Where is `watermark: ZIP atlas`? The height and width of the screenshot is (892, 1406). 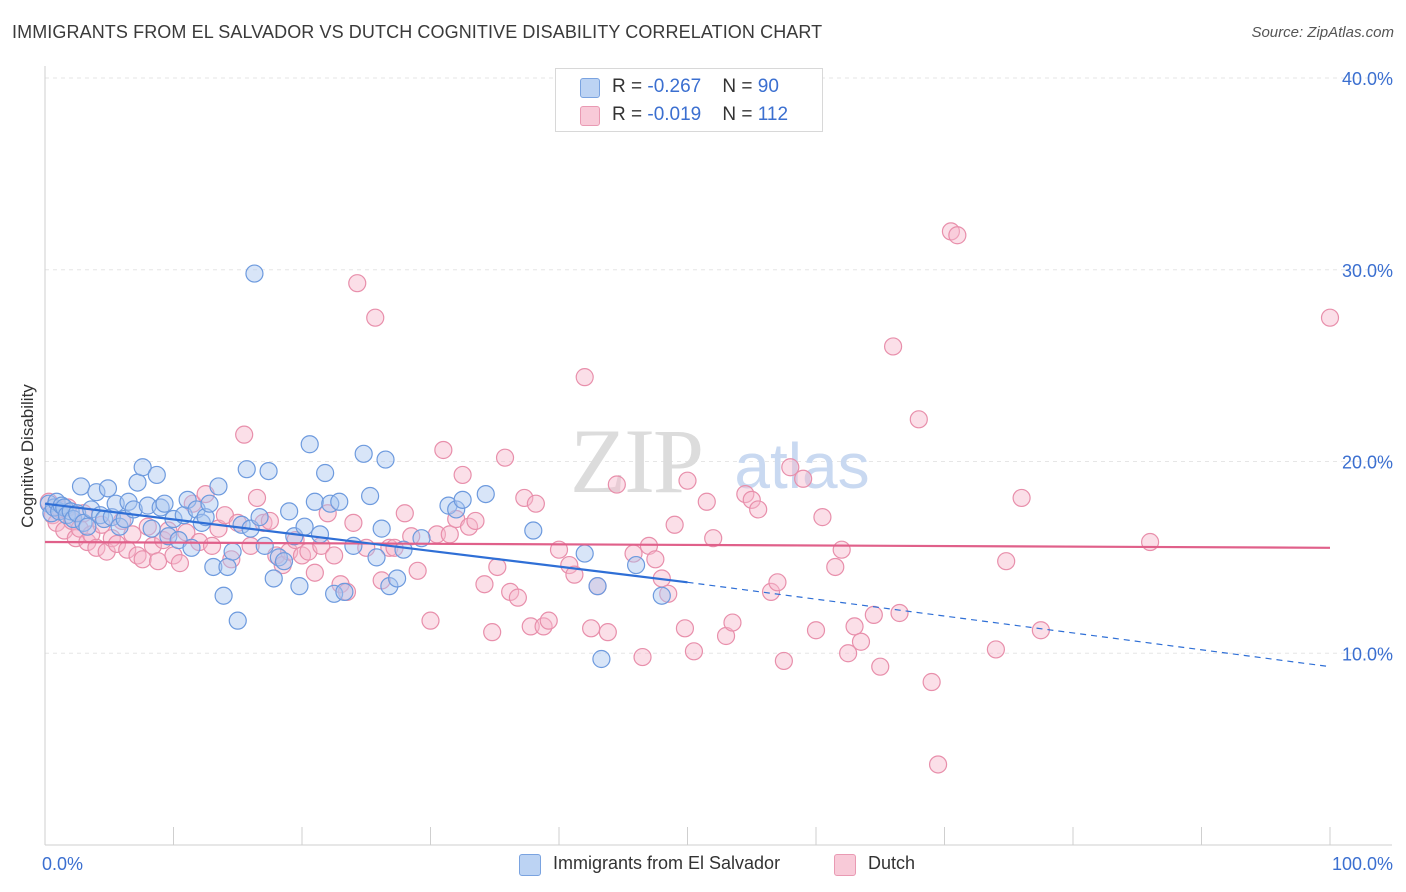
watermark: ZIP atlas is located at coordinates (720, 461).